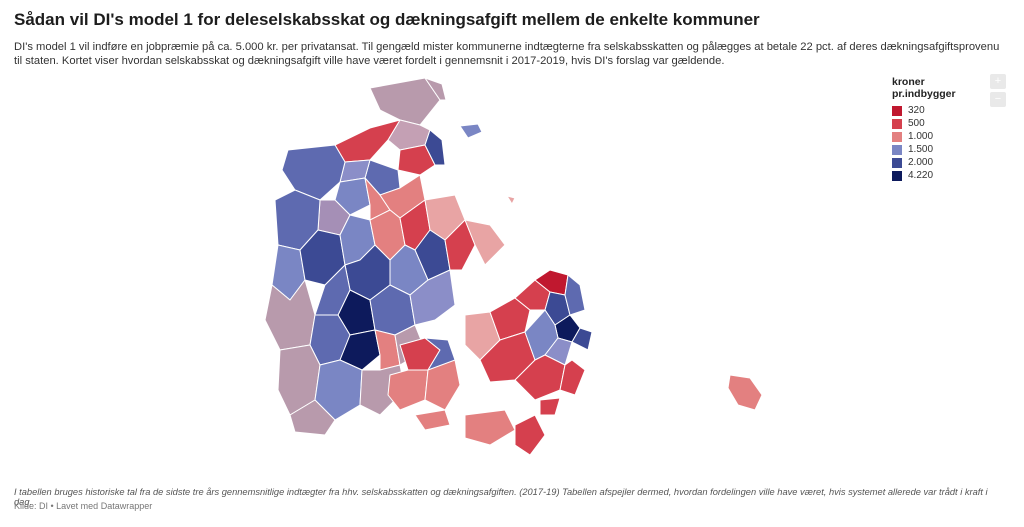 The height and width of the screenshot is (527, 1024). What do you see at coordinates (921, 149) in the screenshot?
I see `legend-label: 1.500` at bounding box center [921, 149].